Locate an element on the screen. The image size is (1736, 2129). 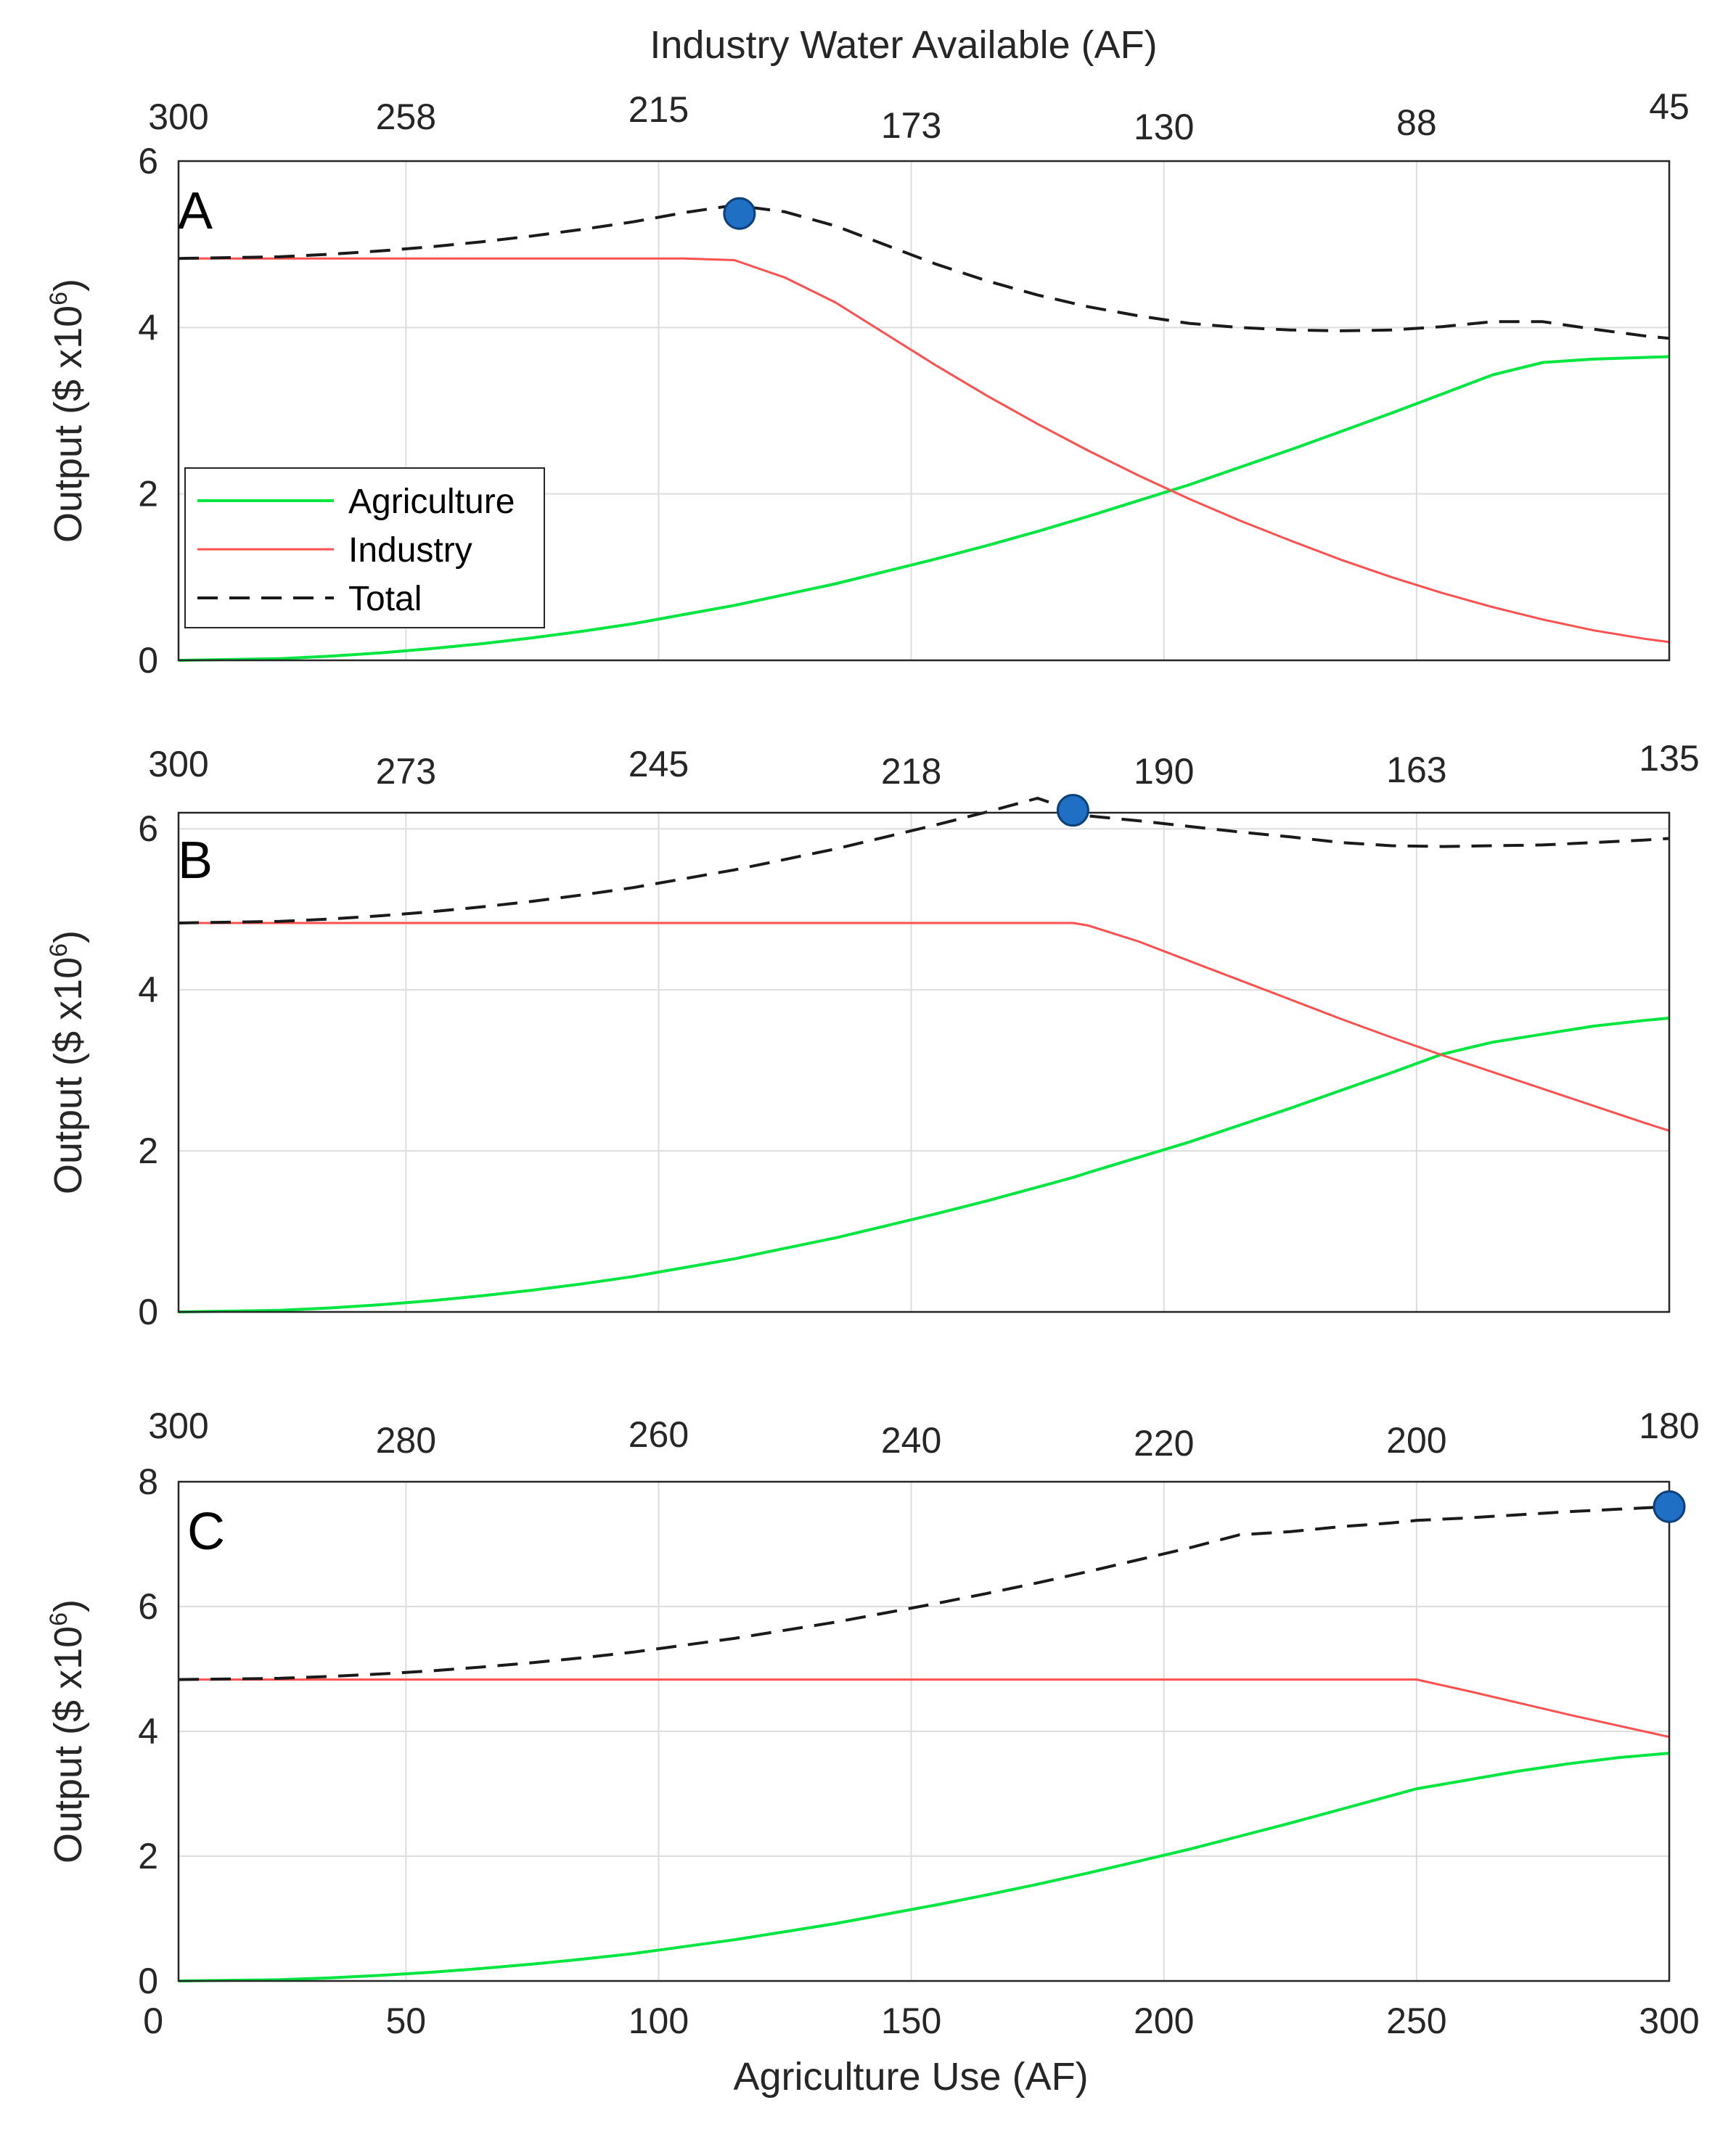
panel-a-ytick-label: 0 is located at coordinates (148, 660).